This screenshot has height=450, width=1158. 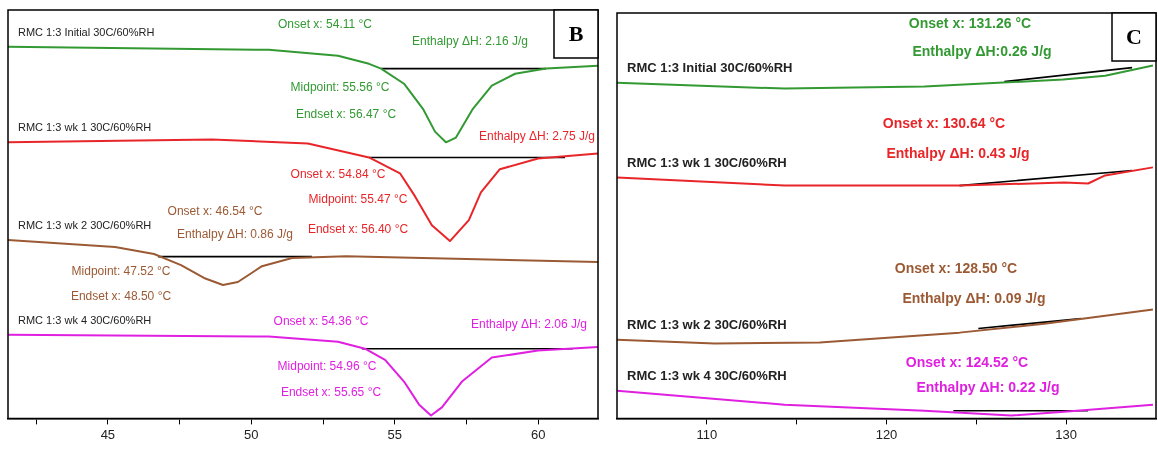 I want to click on text: Onset x: 54.11 °C, so click(x=325, y=24).